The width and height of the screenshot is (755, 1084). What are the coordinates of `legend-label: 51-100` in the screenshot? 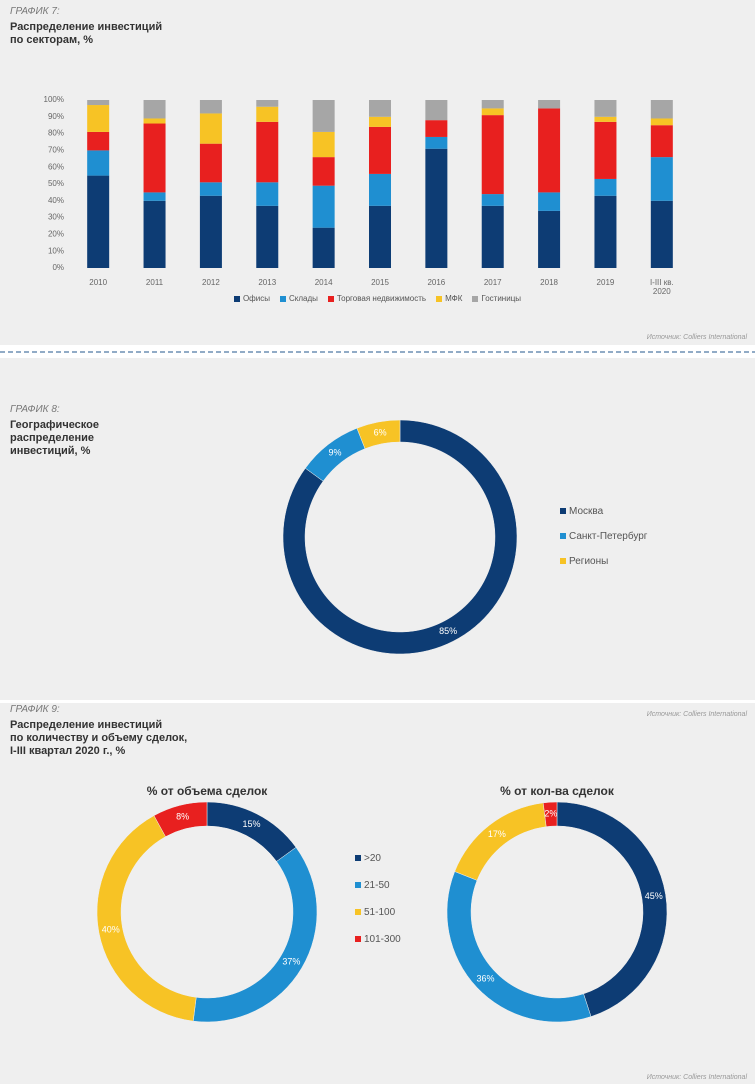 It's located at (380, 912).